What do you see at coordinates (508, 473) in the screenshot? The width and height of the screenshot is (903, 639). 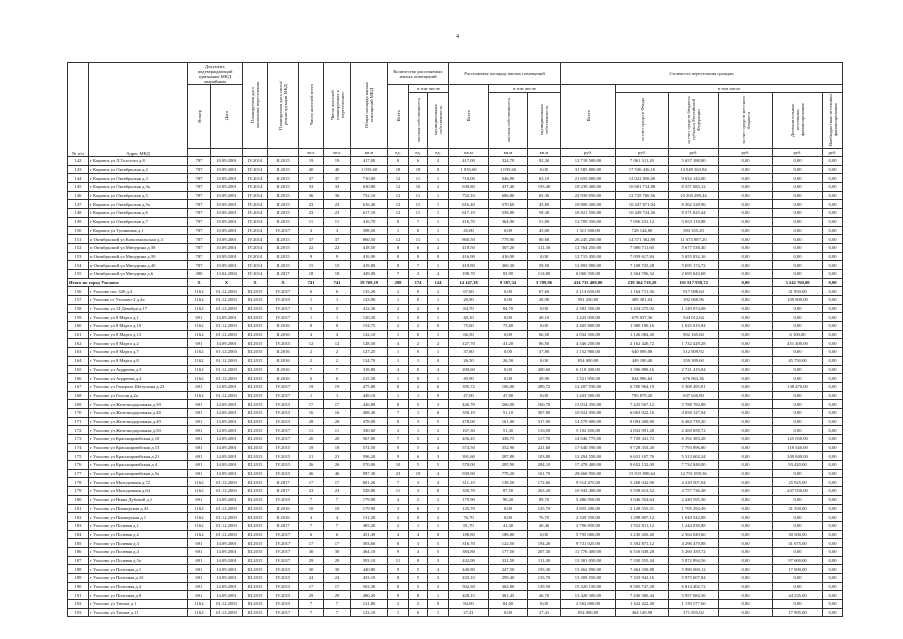 I see `table-cell: 778,20` at bounding box center [508, 473].